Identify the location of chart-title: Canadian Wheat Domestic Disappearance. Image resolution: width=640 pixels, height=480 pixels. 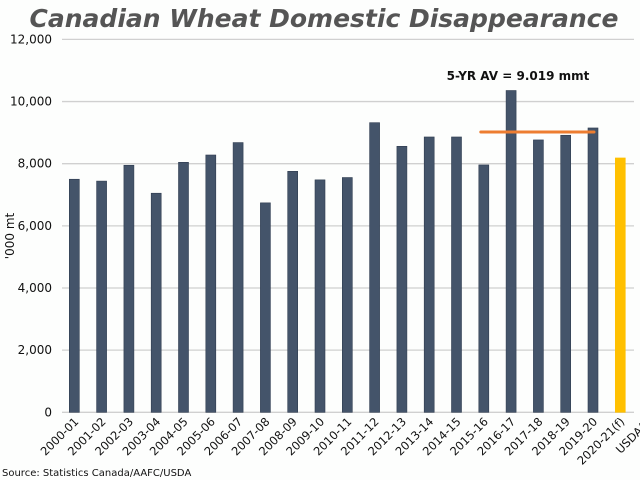
(324, 18).